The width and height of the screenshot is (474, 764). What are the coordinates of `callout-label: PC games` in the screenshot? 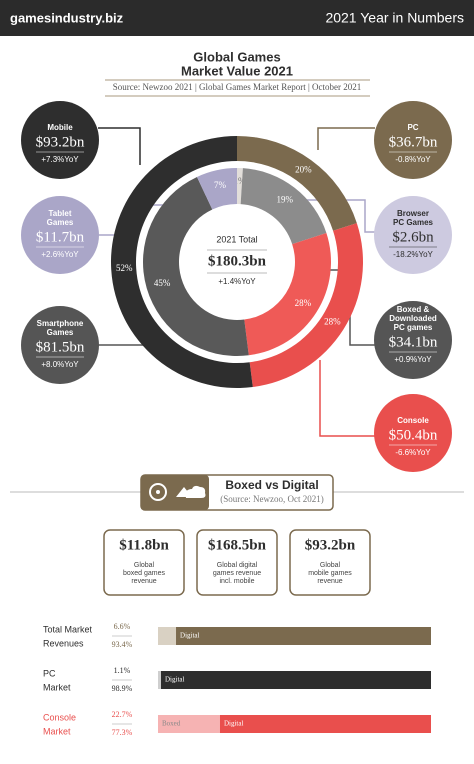 It's located at (413, 327).